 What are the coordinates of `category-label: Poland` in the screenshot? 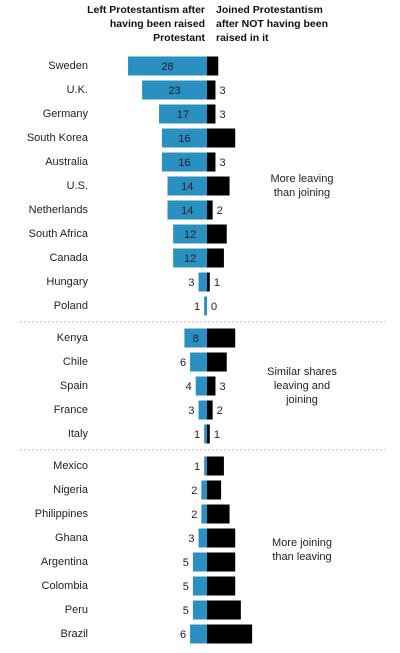 It's located at (71, 306).